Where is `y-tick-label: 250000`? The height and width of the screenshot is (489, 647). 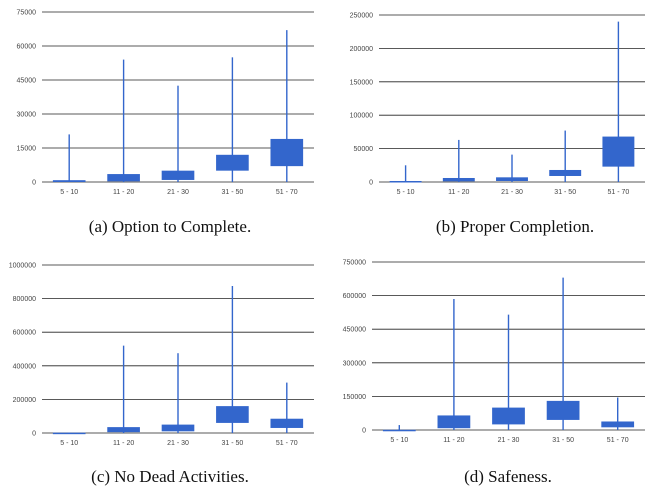
y-tick-label: 250000 is located at coordinates (361, 16).